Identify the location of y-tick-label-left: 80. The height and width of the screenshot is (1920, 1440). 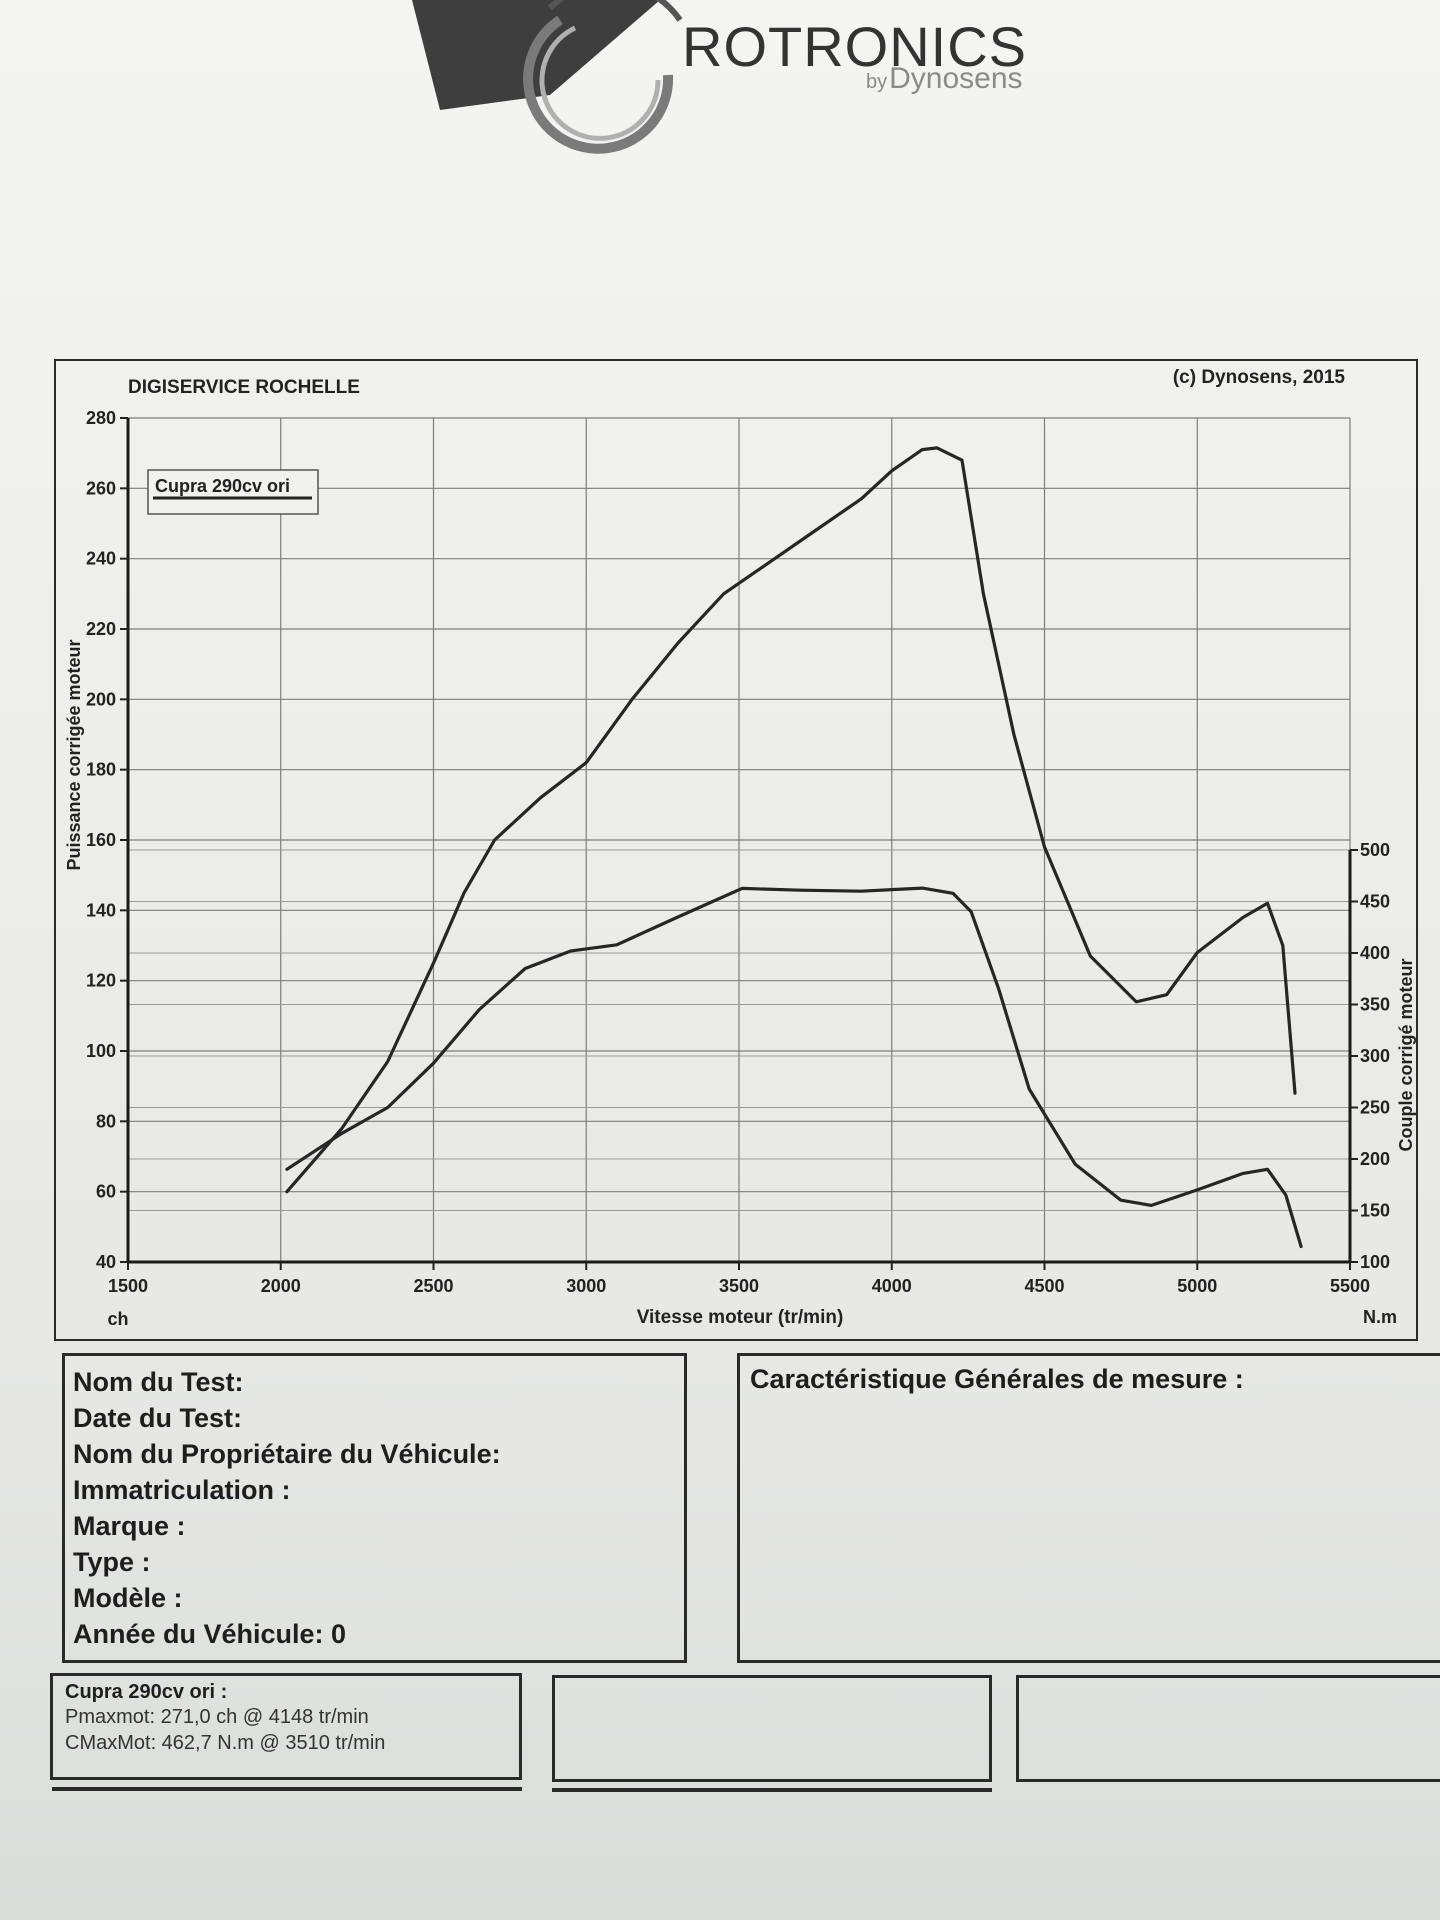
(106, 1121).